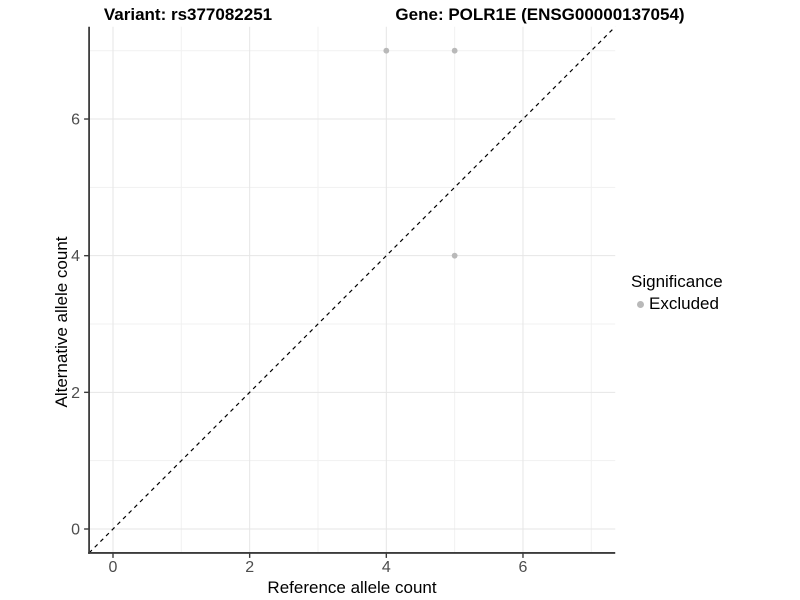 Image resolution: width=800 pixels, height=600 pixels. What do you see at coordinates (75, 393) in the screenshot?
I see `y-tick-label: 2` at bounding box center [75, 393].